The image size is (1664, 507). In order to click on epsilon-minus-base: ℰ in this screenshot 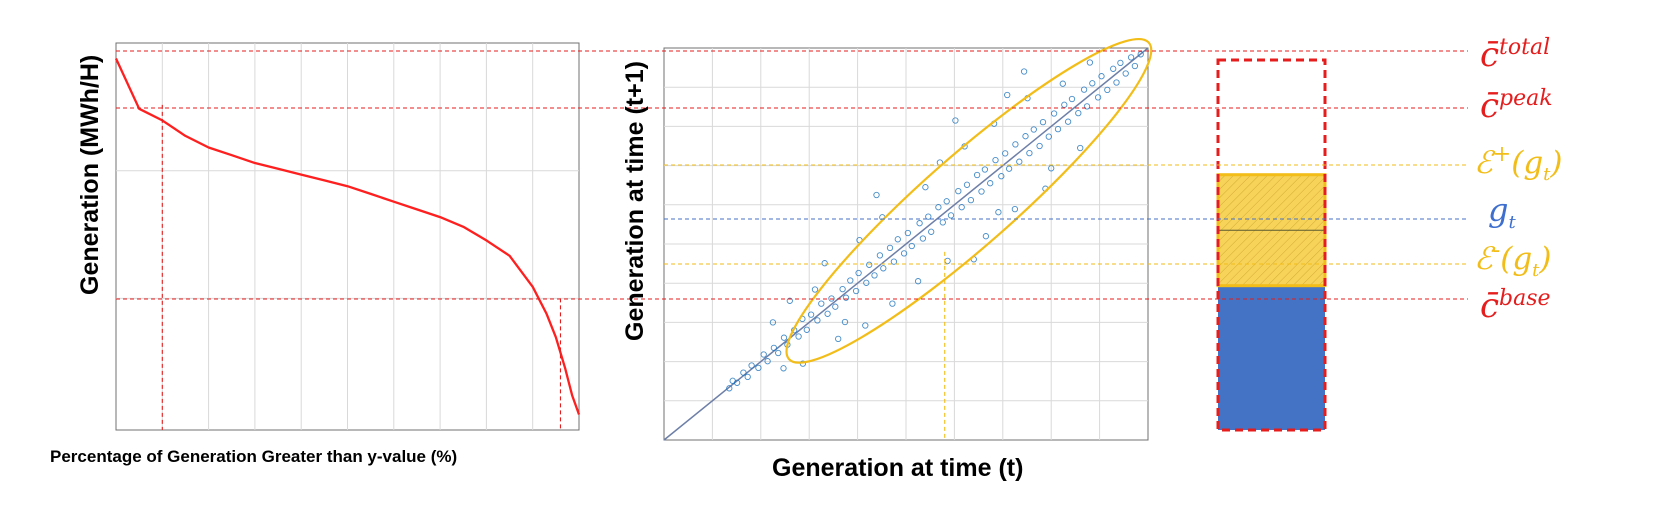, I will do `click(1483, 259)`.